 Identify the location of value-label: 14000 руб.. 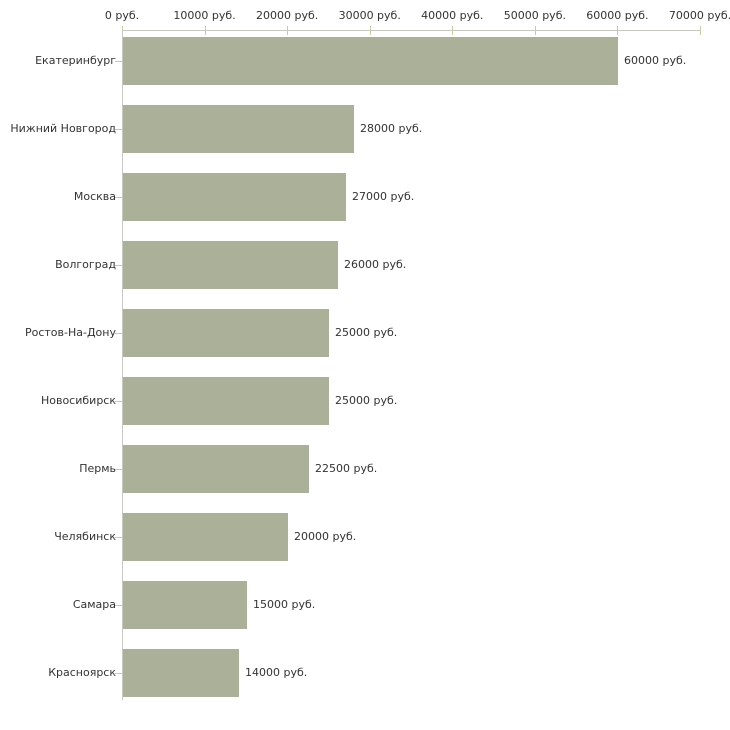
(276, 672).